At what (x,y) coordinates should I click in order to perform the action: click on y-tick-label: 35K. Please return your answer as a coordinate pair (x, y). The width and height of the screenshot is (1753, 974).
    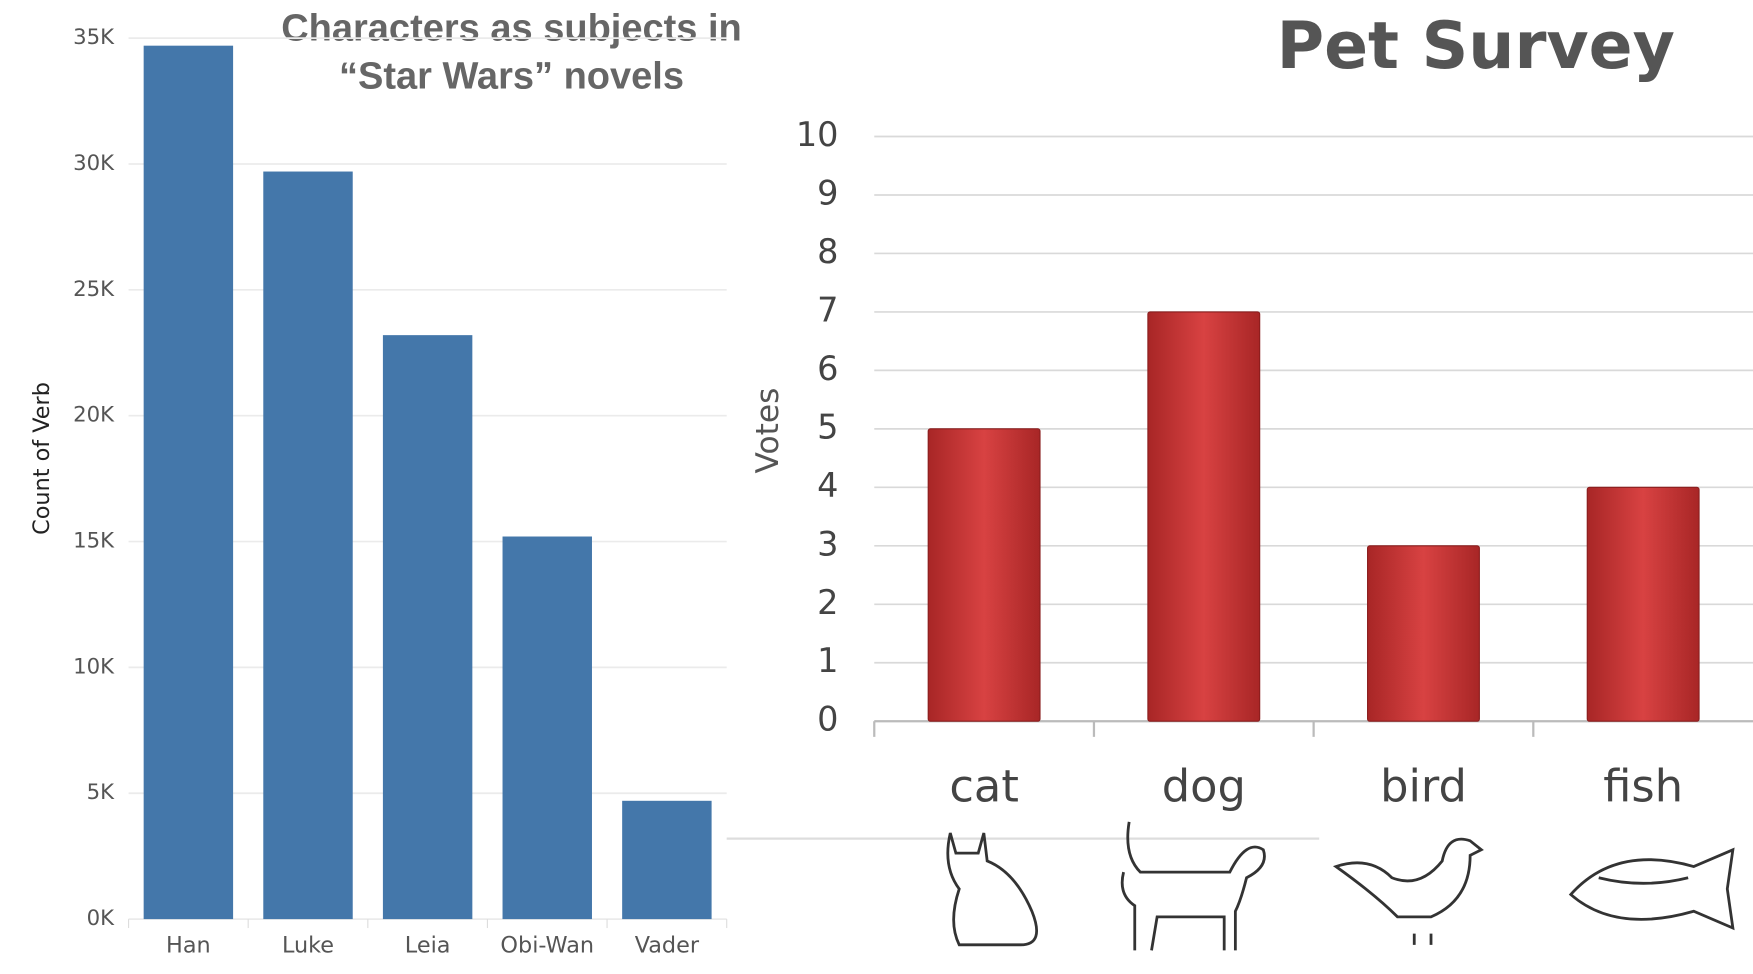
    Looking at the image, I should click on (94, 37).